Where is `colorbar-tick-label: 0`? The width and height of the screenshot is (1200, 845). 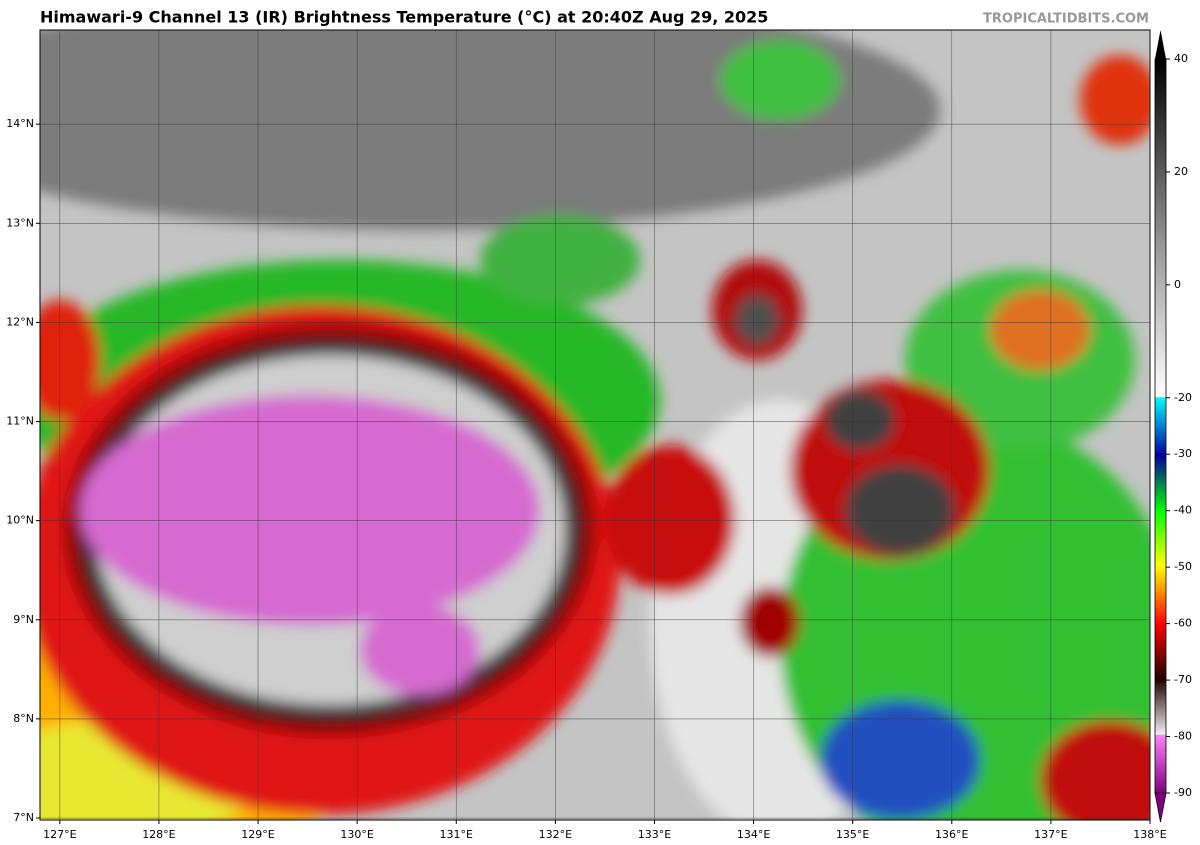 colorbar-tick-label: 0 is located at coordinates (1177, 284).